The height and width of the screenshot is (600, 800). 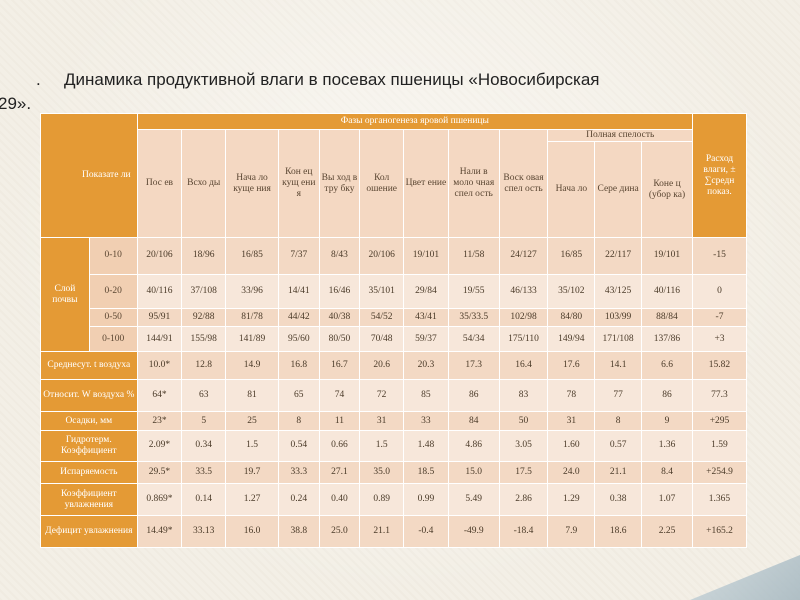 What do you see at coordinates (667, 318) in the screenshot?
I see `table-cell: 88/84` at bounding box center [667, 318].